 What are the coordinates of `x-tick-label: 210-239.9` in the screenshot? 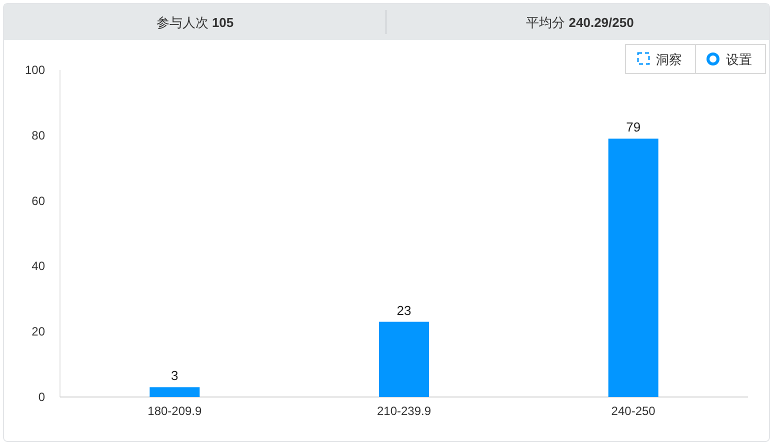 It's located at (404, 411).